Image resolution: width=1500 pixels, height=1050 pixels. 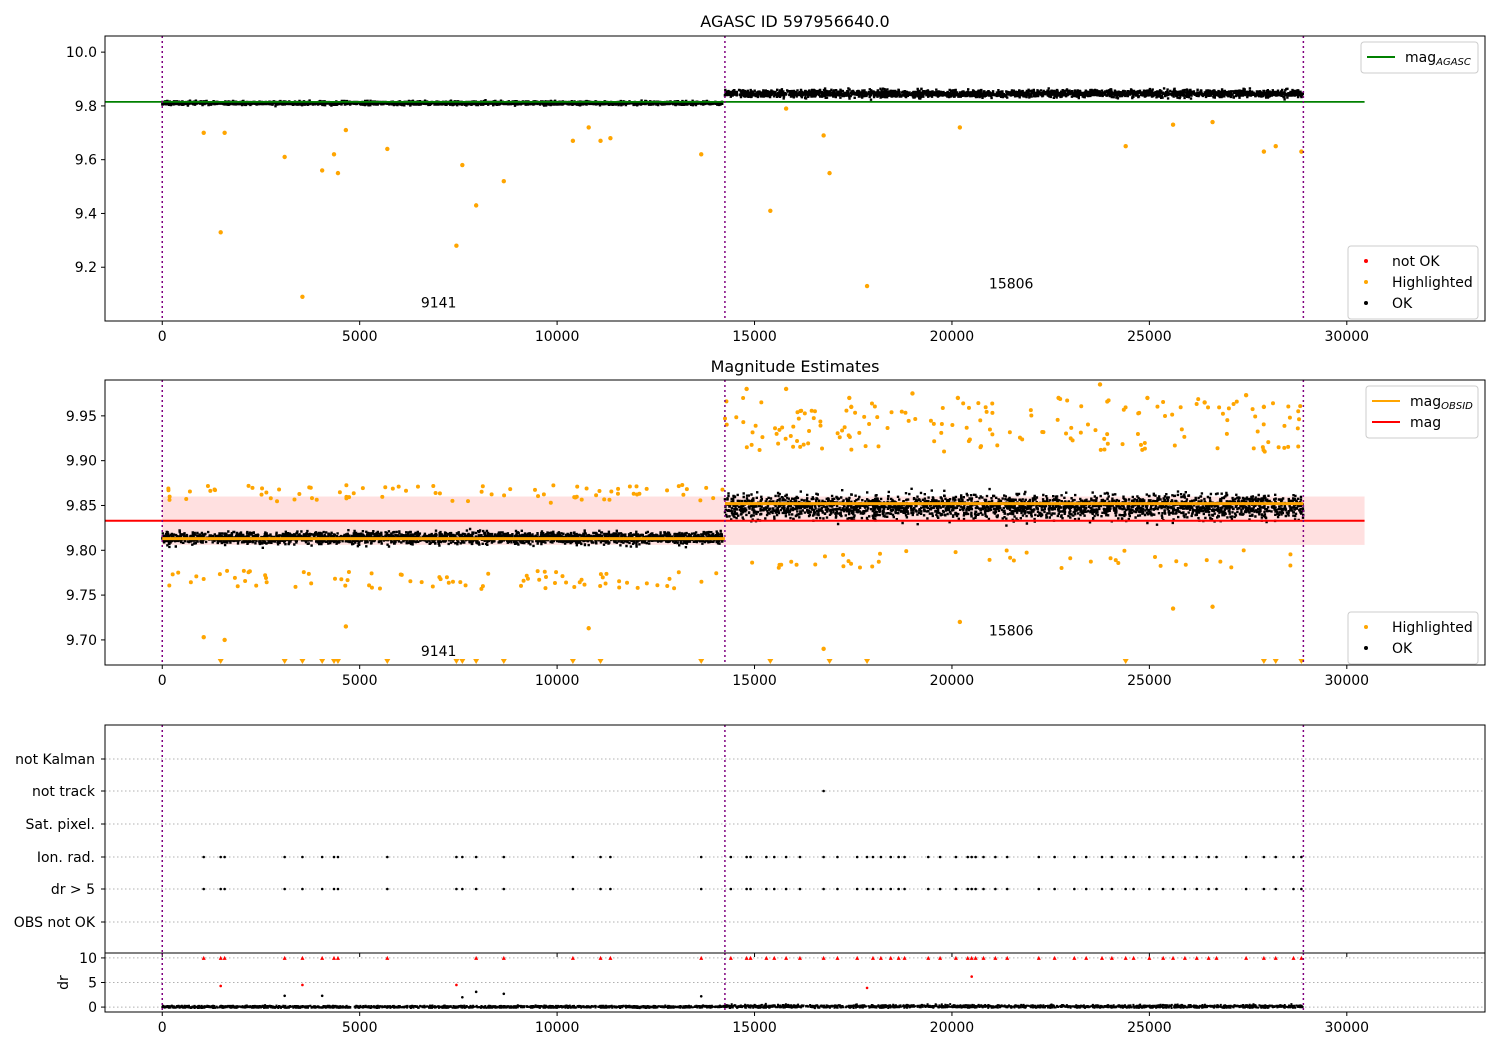 I want to click on panel1-bottom-legend-label: OK, so click(x=1402, y=304).